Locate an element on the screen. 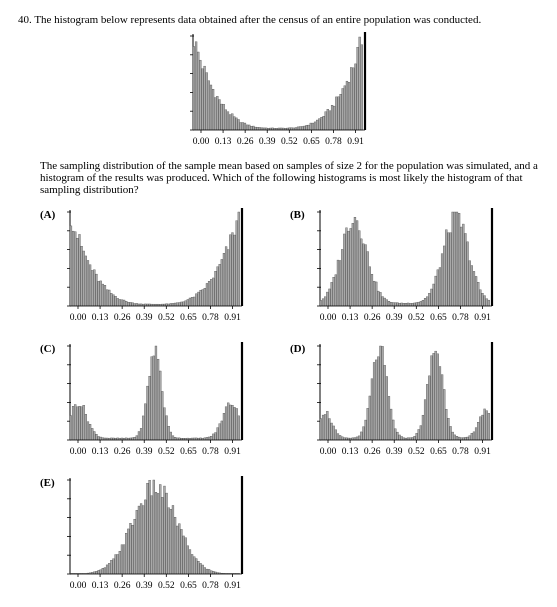  option-c-histogram: 0.00 0.13 0.26 0.39 0.52 0.65 0.78 0.91 is located at coordinates (158, 402).